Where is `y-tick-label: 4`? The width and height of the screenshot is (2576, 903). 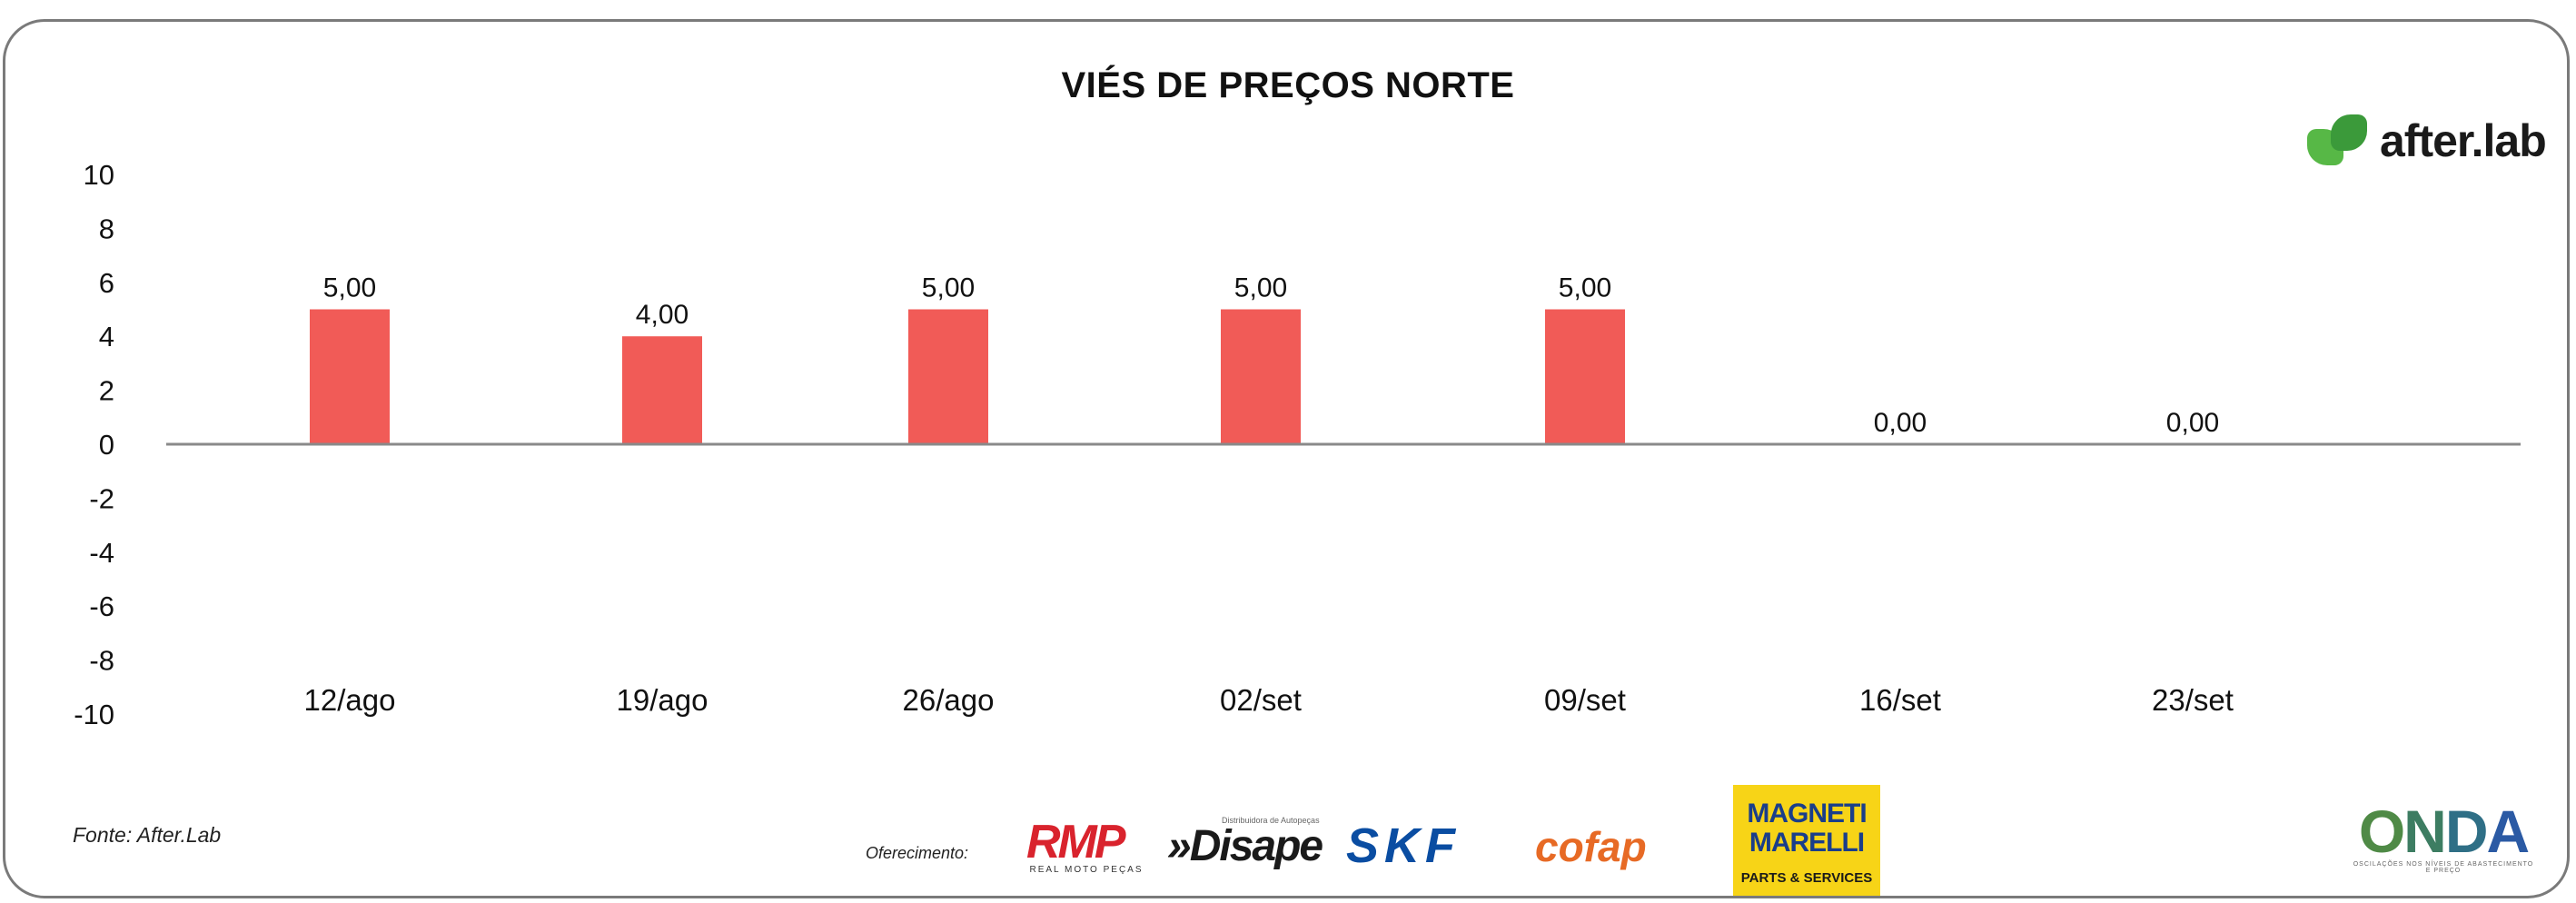
y-tick-label: 4 is located at coordinates (106, 336).